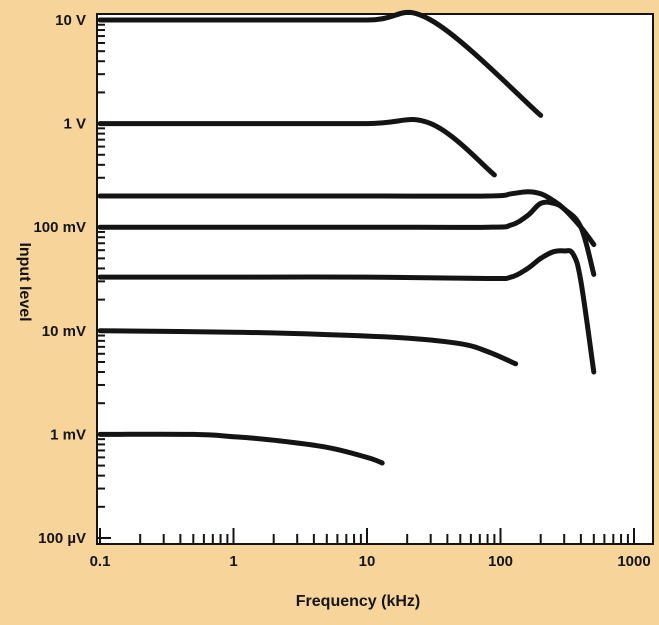 The image size is (659, 625). What do you see at coordinates (59, 279) in the screenshot?
I see `y-tick-labels: 10 V 1 V 100 mV 10 mV 1 mV 100 µV` at bounding box center [59, 279].